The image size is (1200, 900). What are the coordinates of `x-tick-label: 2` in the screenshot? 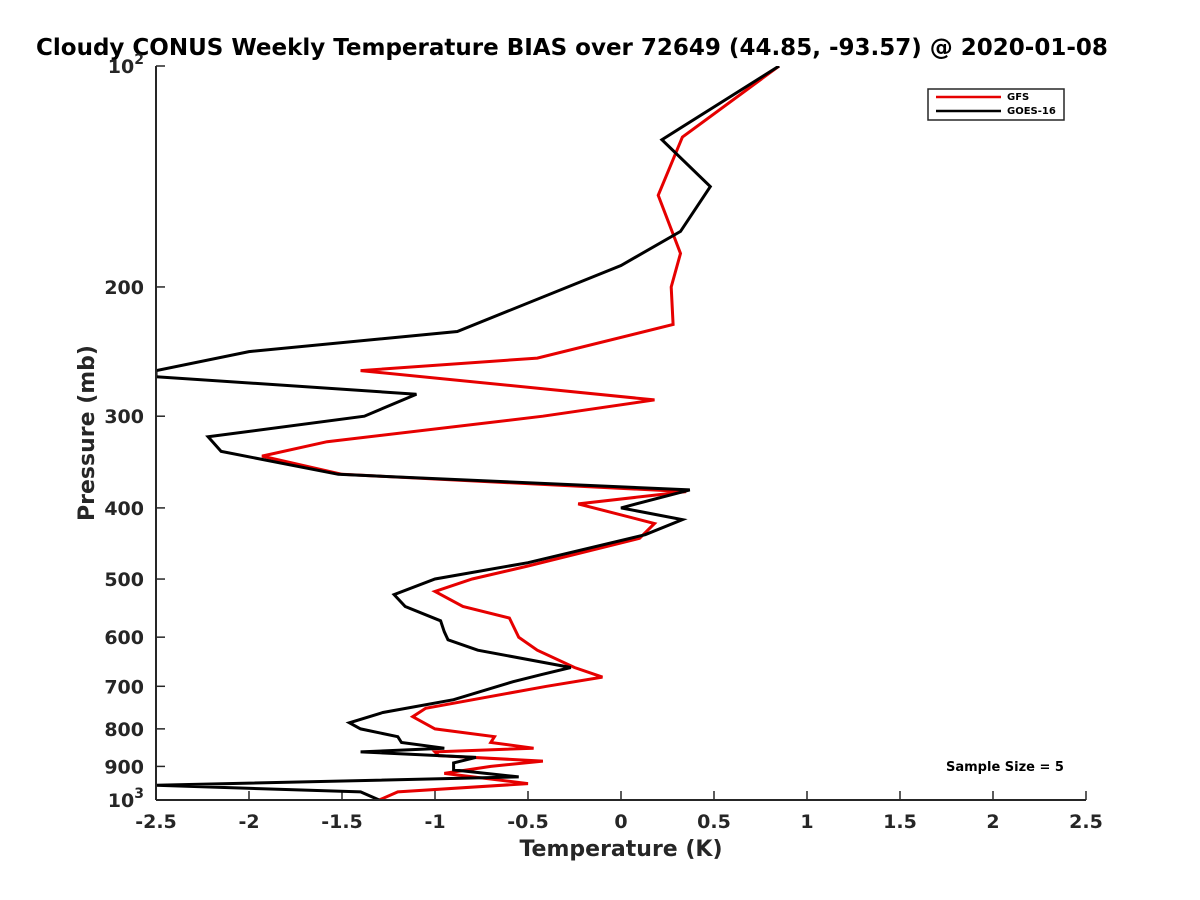 It's located at (992, 822).